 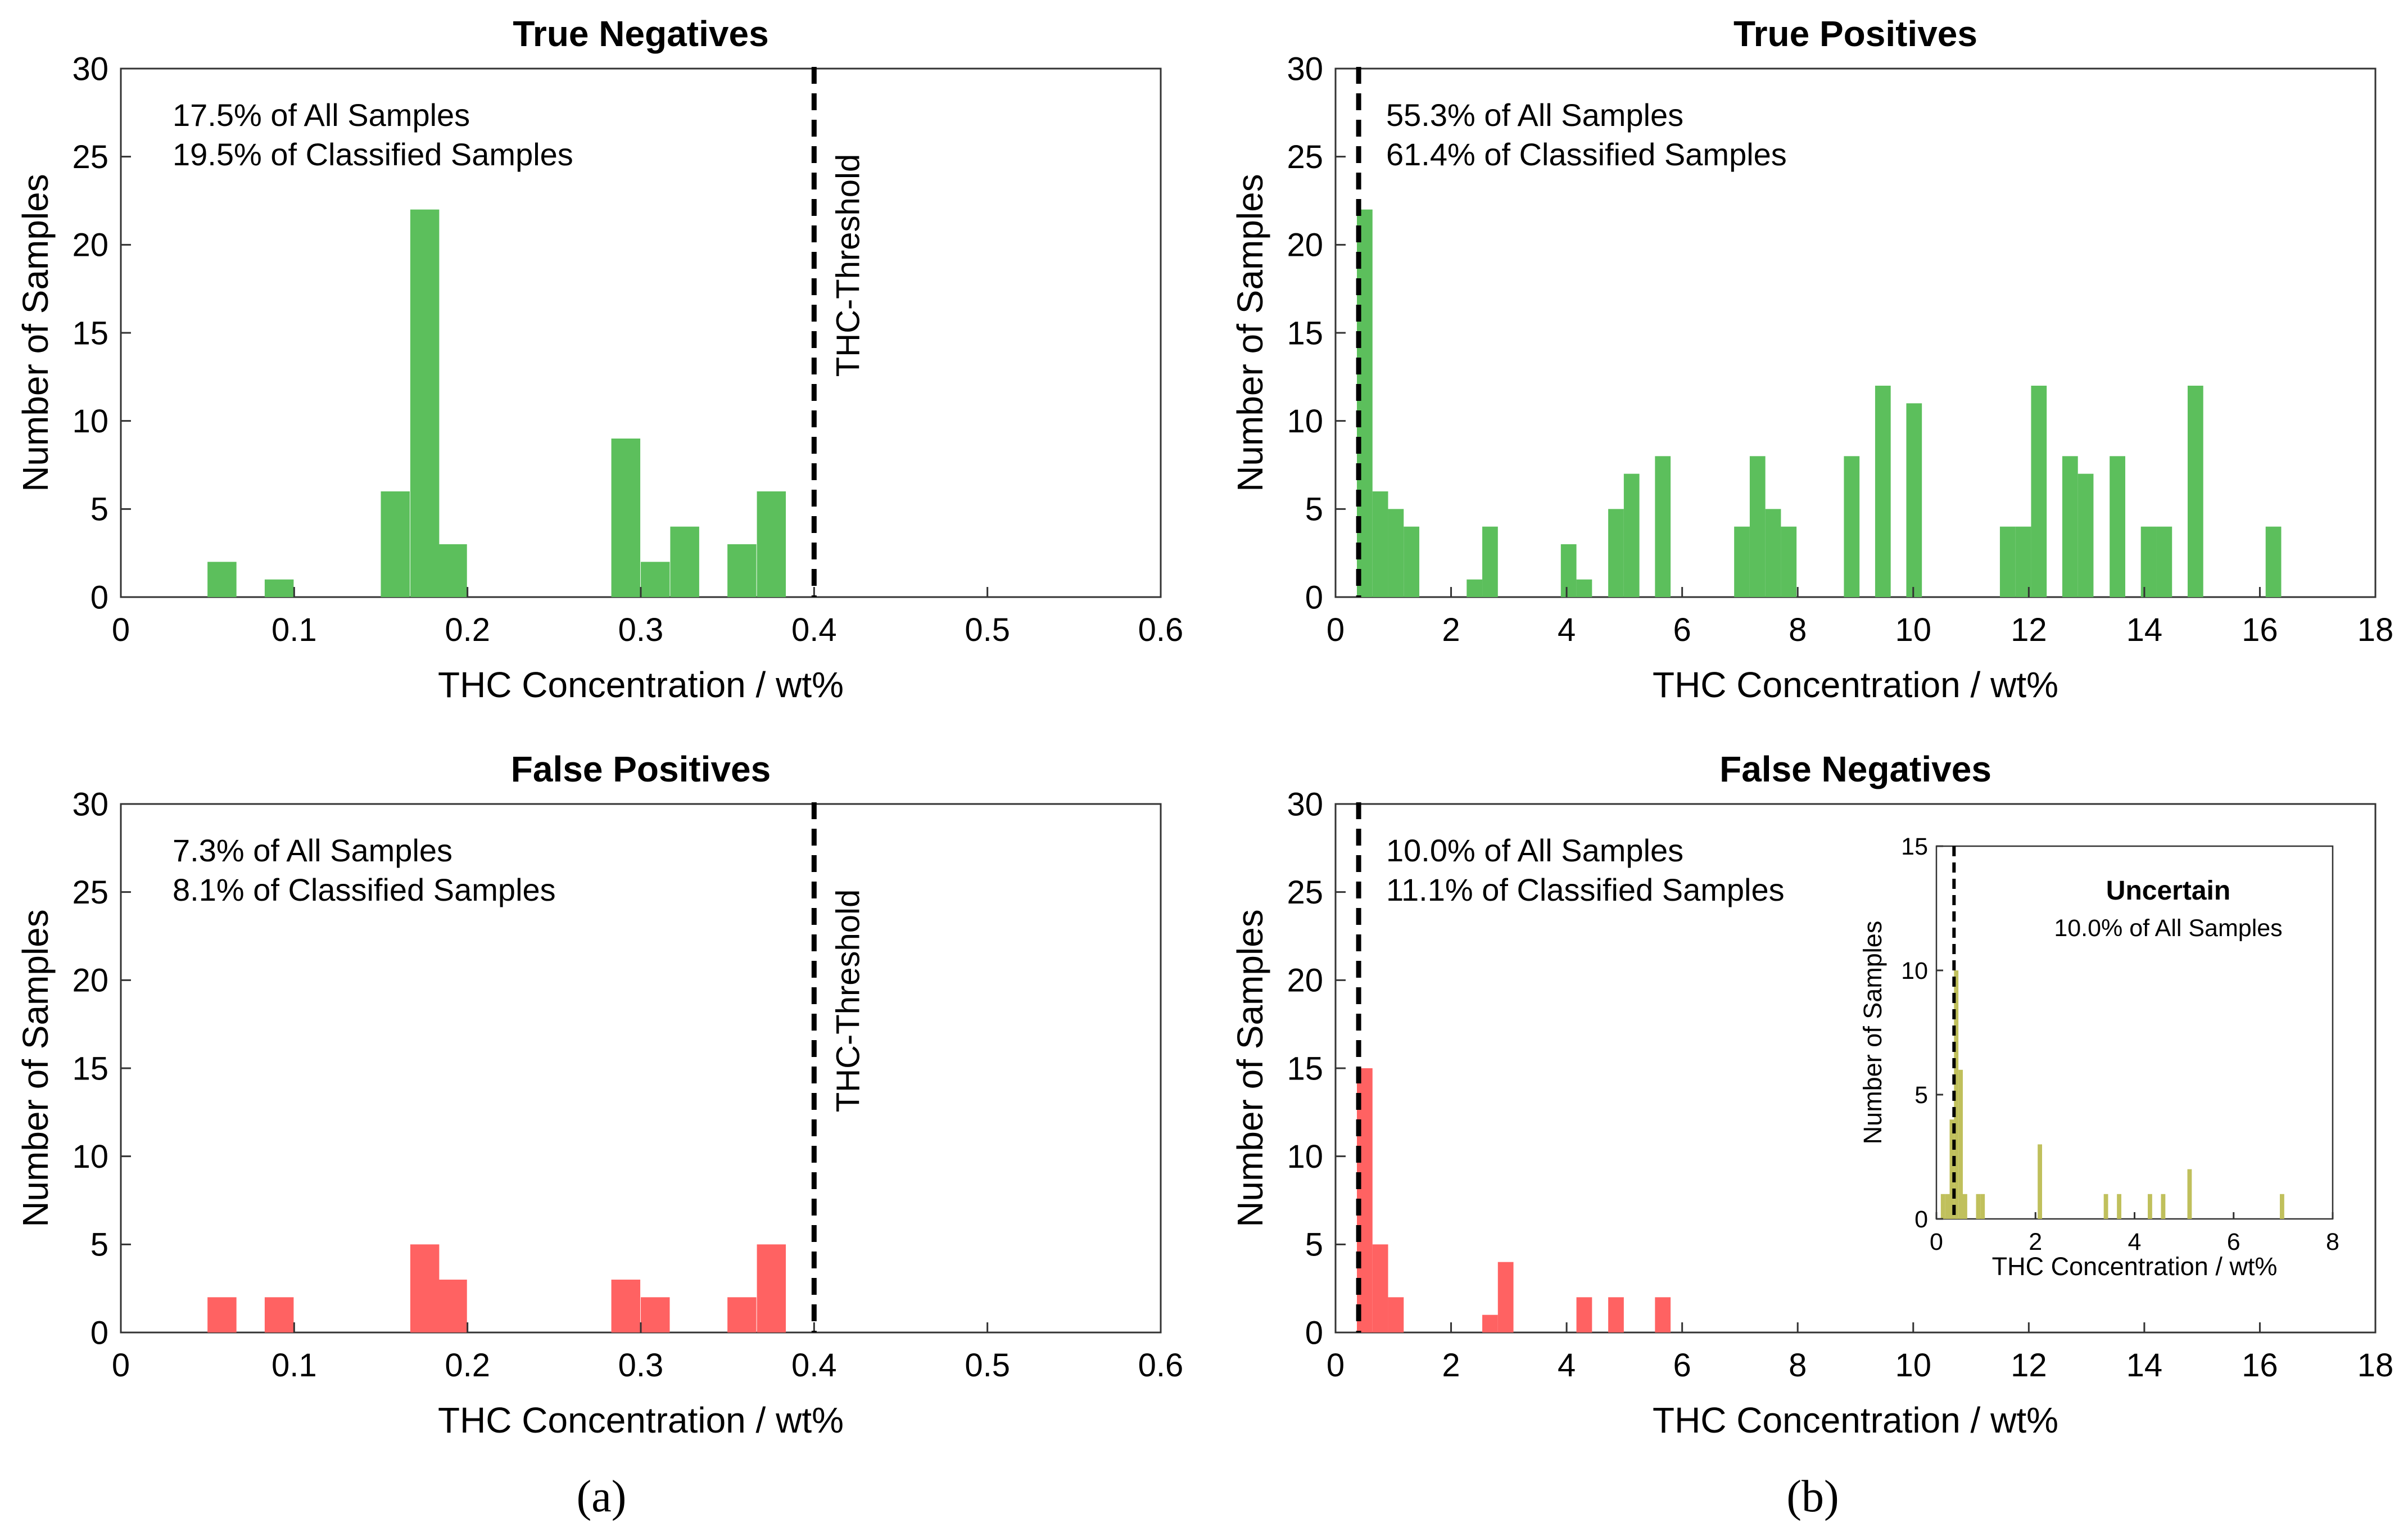 I want to click on x-tick-label: 0.4, so click(x=814, y=630).